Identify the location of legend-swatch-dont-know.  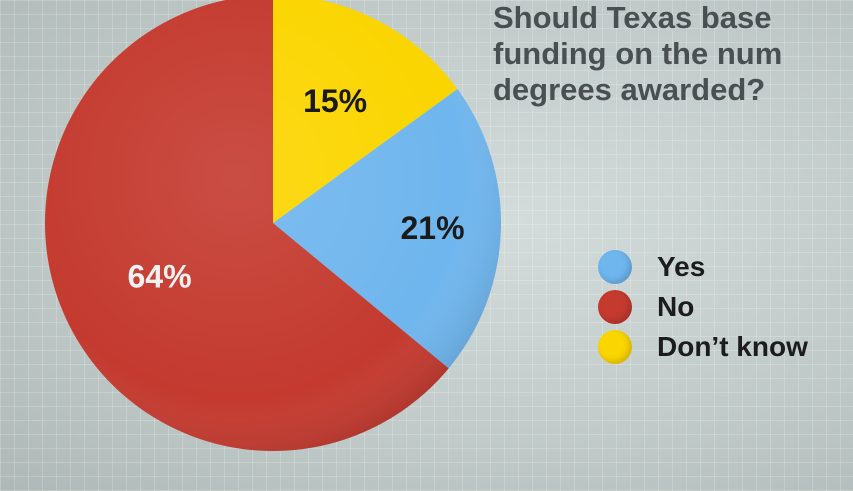
(615, 347).